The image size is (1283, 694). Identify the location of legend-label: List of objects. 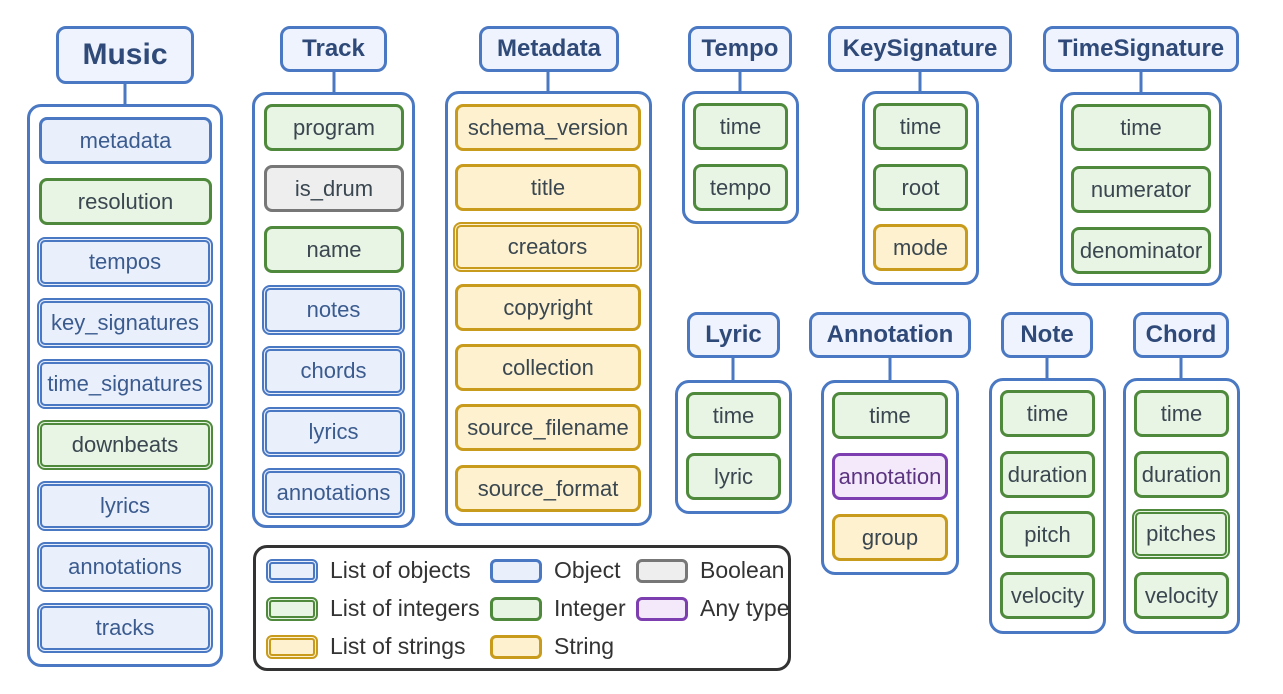
(400, 570).